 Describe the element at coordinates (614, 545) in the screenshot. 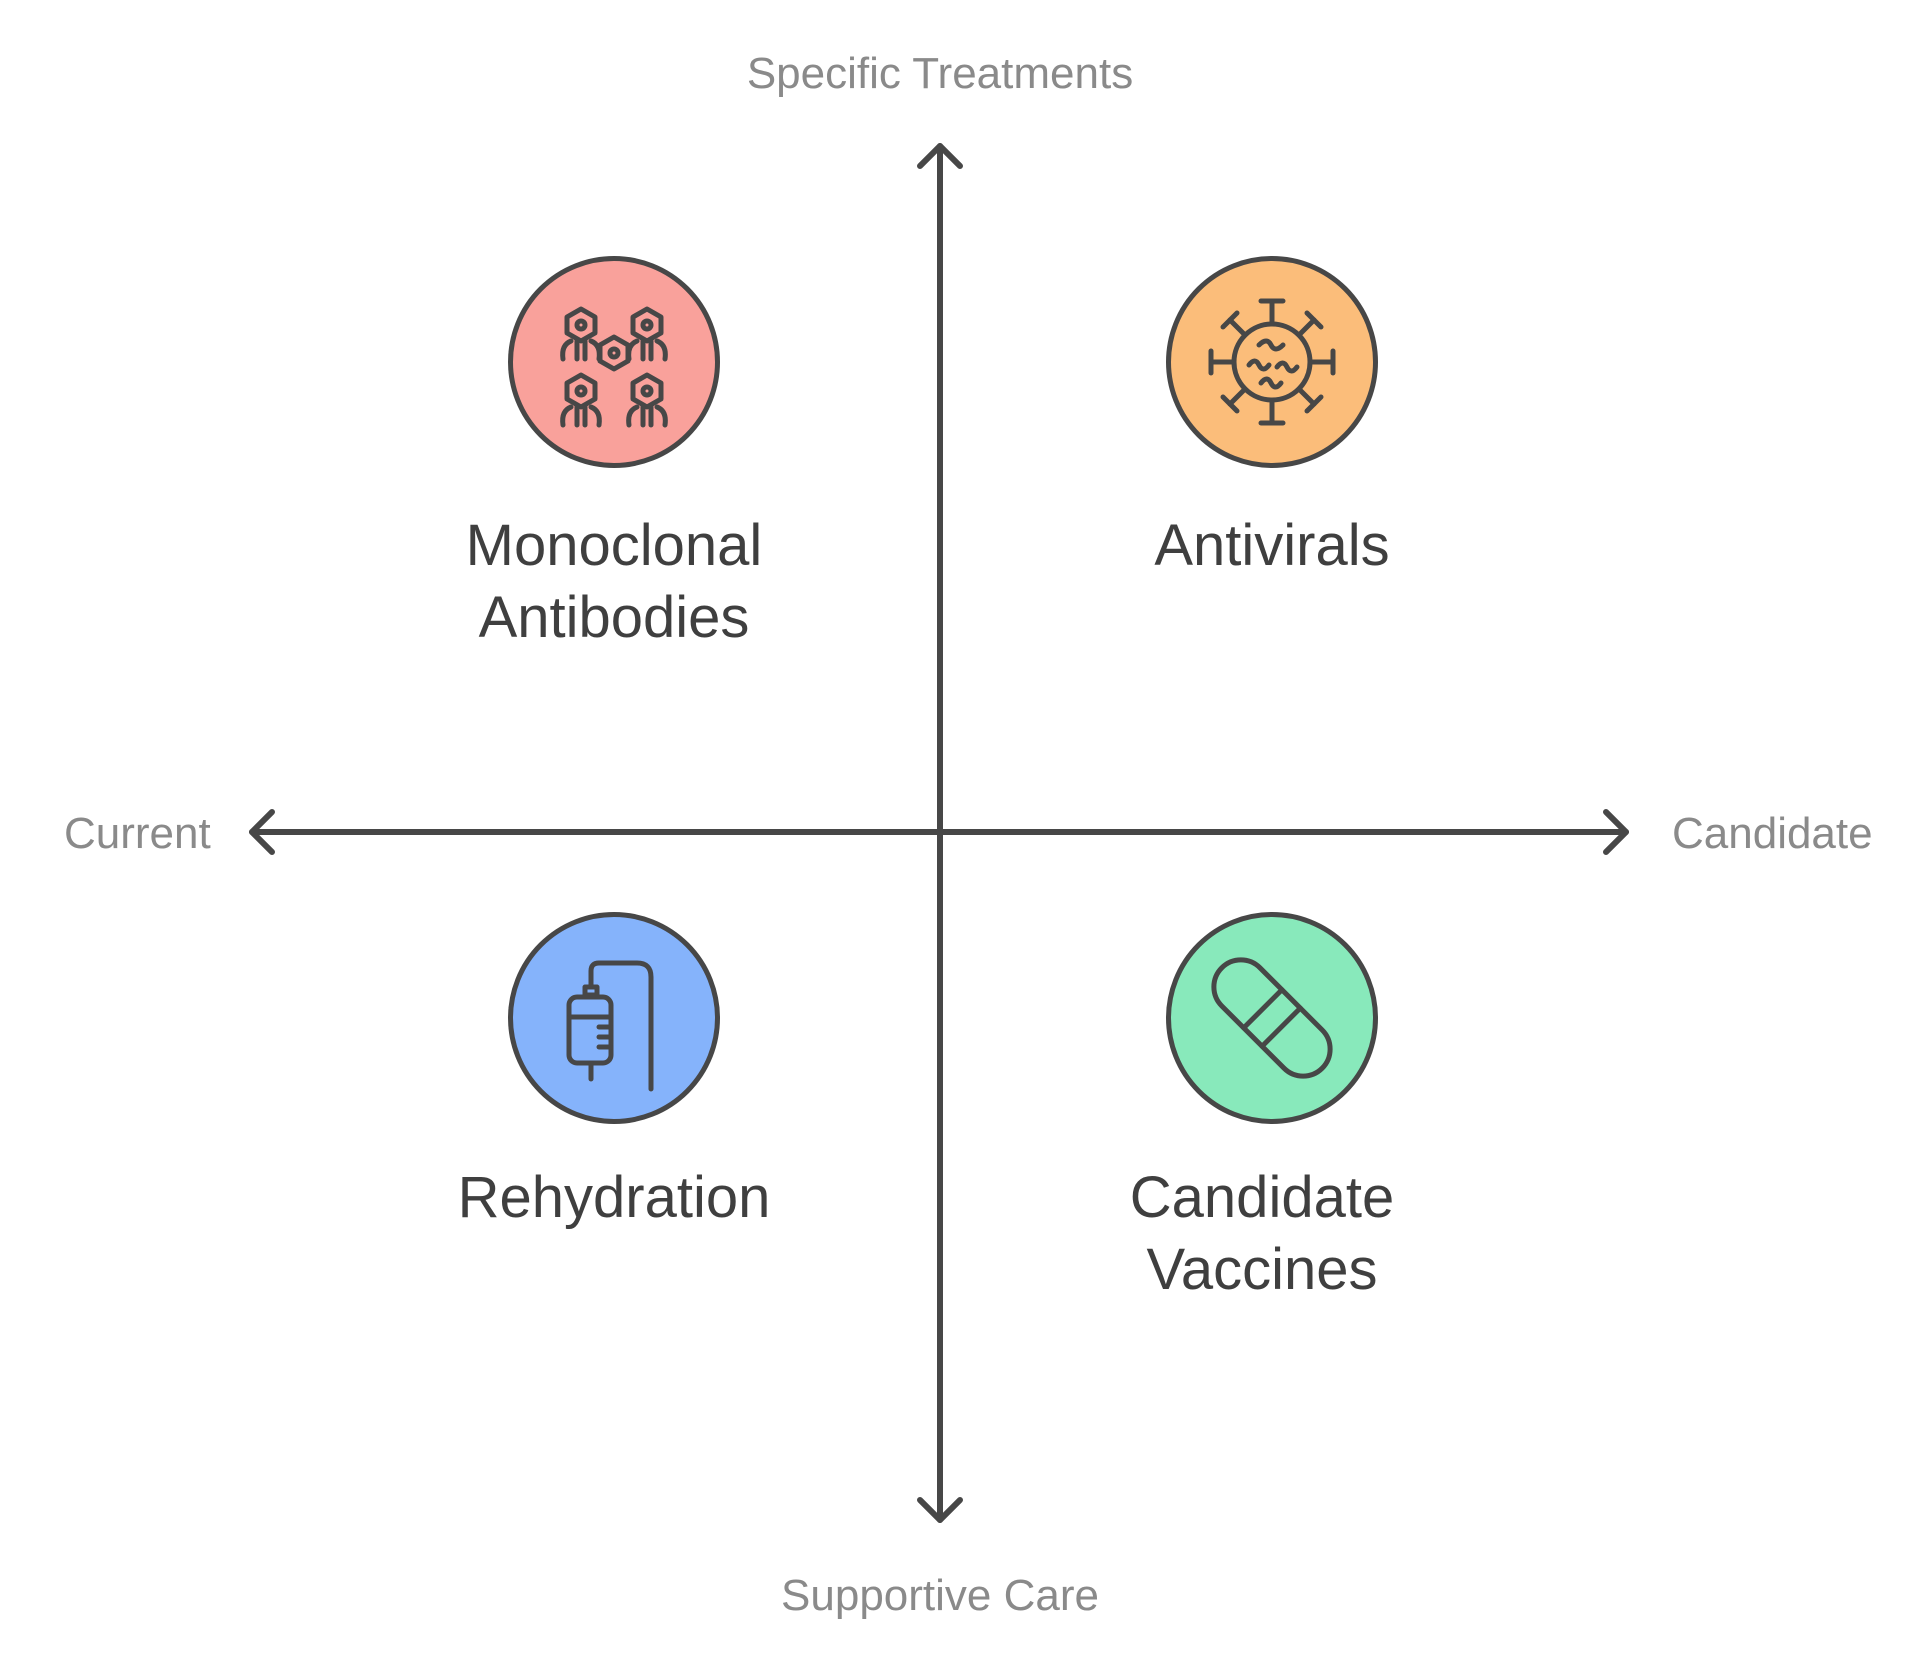

I see `title-line: Monoclonal` at that location.